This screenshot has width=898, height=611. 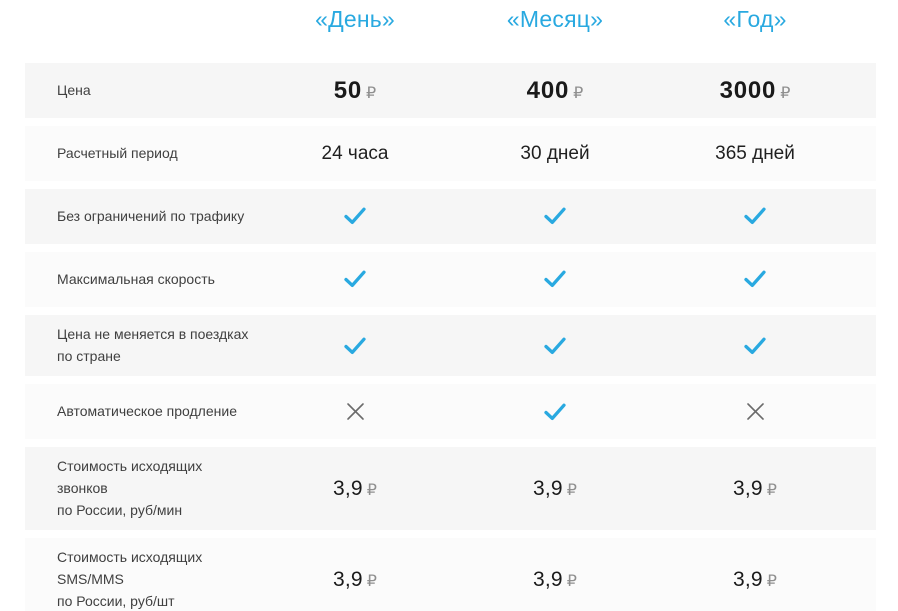 I want to click on table-row-unlimited-traffic: Без ограничений по трафику, so click(x=450, y=216).